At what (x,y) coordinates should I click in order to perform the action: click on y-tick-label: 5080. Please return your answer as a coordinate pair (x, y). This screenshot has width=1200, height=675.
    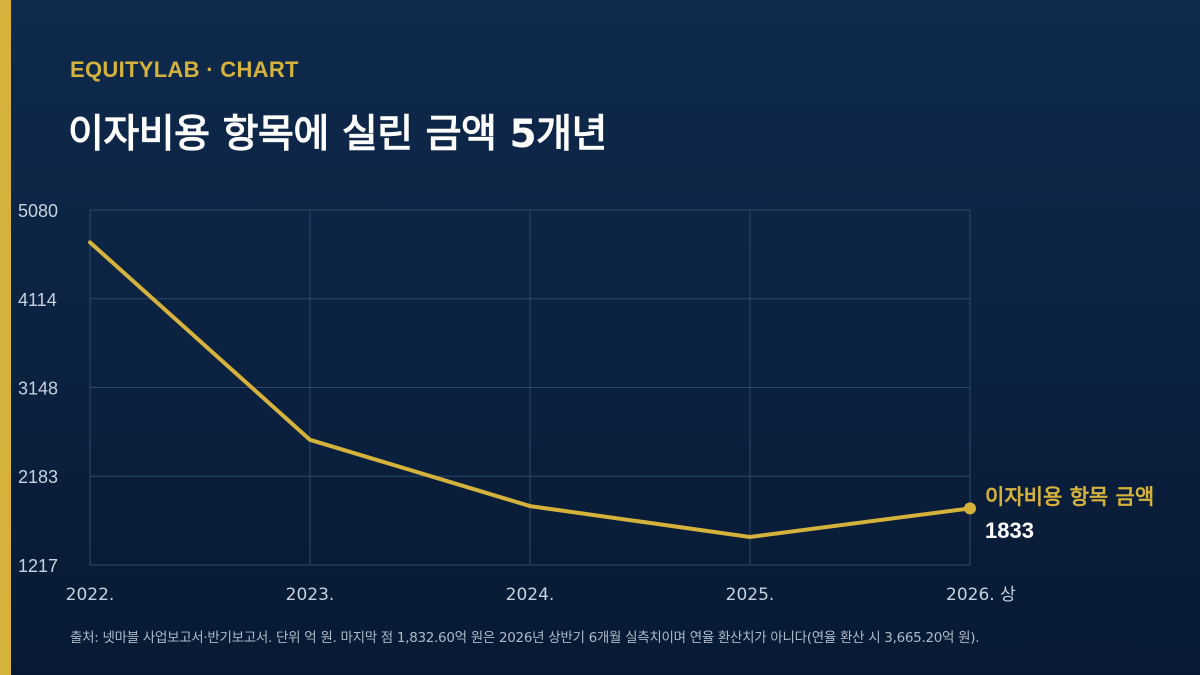
    Looking at the image, I should click on (38, 211).